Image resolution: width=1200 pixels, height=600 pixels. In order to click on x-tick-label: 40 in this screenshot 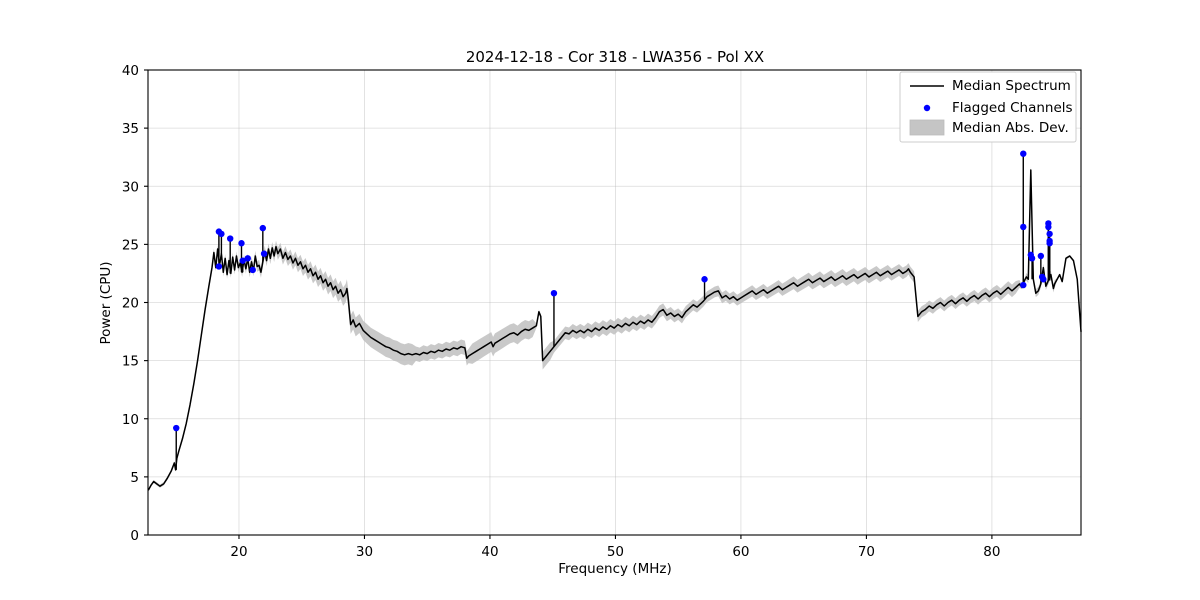, I will do `click(489, 552)`.